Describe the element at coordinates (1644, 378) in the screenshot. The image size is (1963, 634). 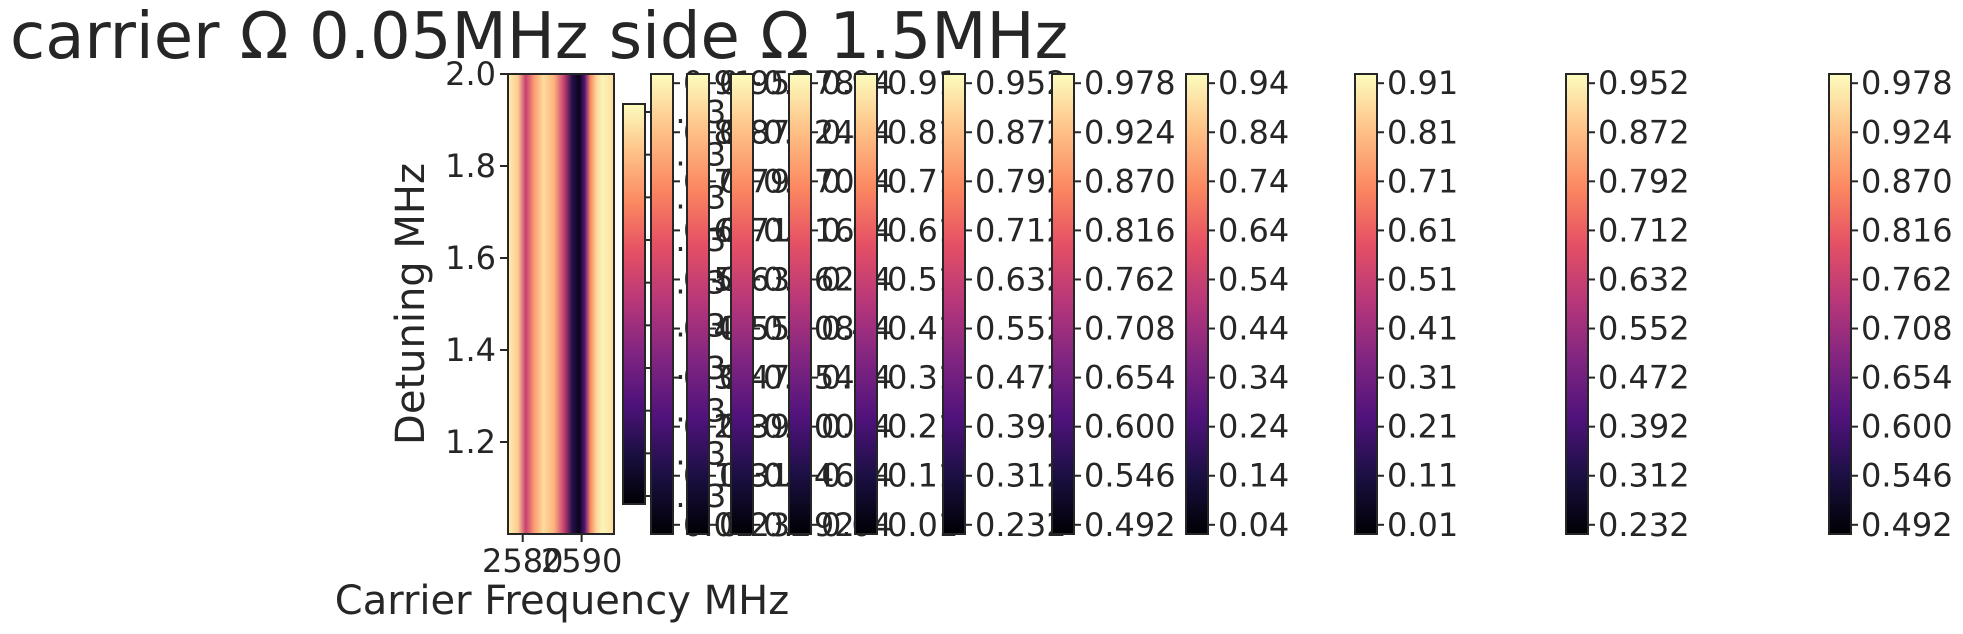
I see `colorbar-tick-label: 0.472` at that location.